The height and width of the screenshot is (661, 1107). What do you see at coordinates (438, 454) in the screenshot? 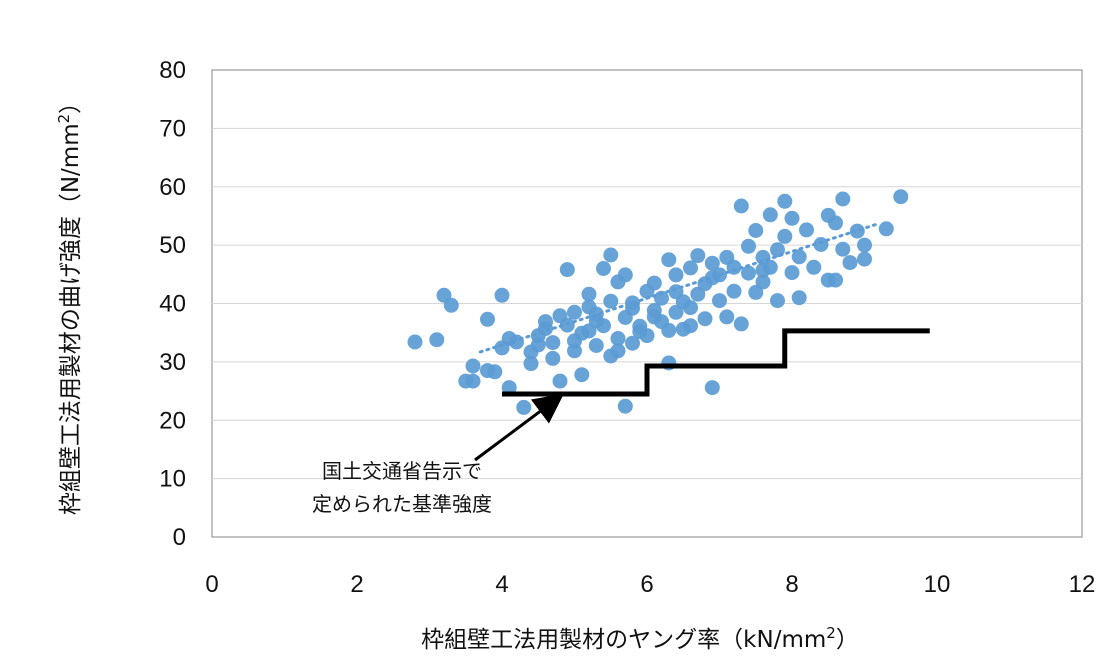
I see `annotation: 国土交通省告示で 定められた基準強度` at bounding box center [438, 454].